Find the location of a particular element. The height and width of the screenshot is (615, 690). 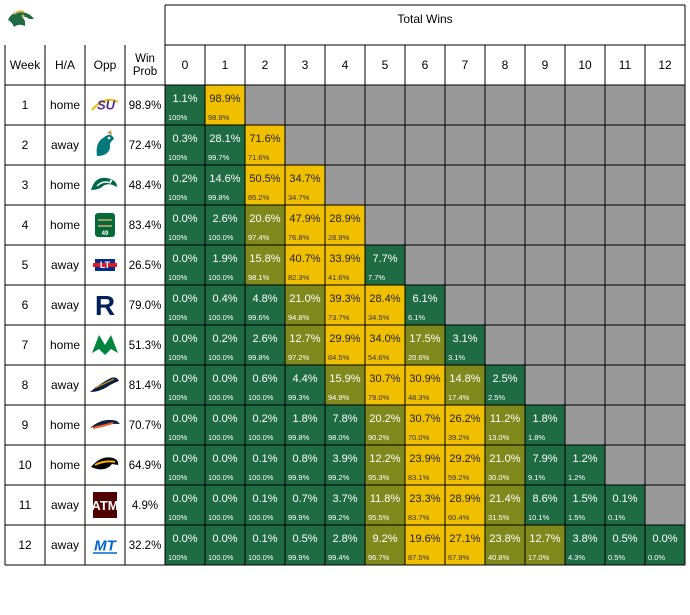

prob-cell-value: 21.0% is located at coordinates (304, 299).